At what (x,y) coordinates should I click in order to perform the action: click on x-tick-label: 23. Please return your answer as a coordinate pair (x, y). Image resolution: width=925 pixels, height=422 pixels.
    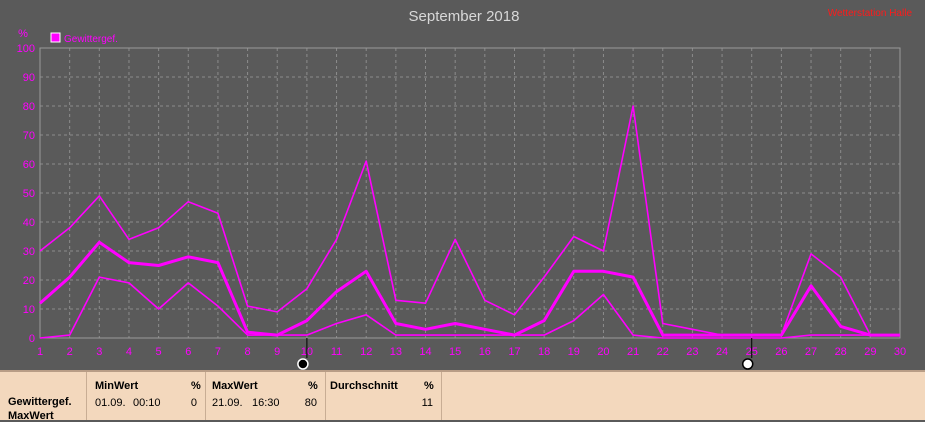
    Looking at the image, I should click on (692, 352).